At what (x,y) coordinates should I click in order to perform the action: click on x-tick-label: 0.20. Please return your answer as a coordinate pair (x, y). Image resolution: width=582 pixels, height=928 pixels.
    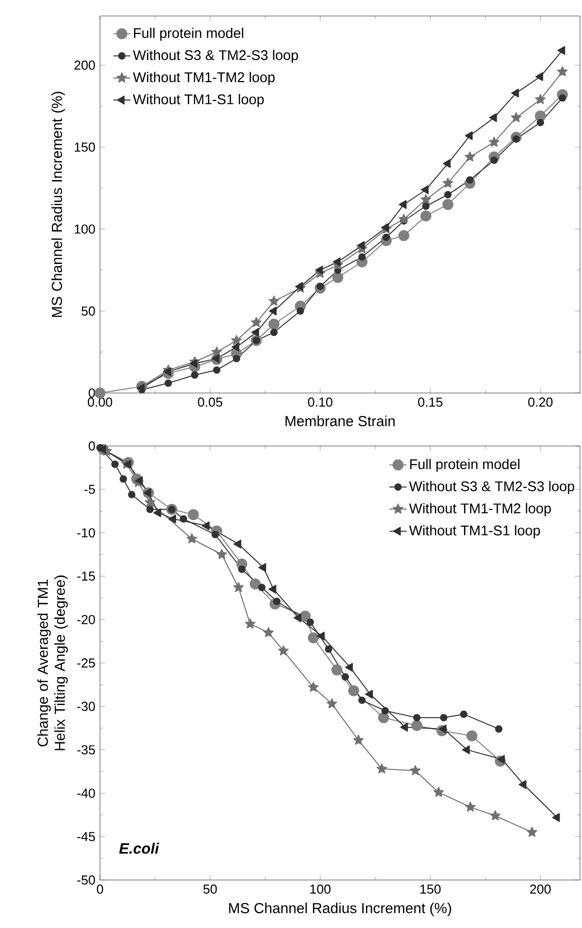
    Looking at the image, I should click on (540, 402).